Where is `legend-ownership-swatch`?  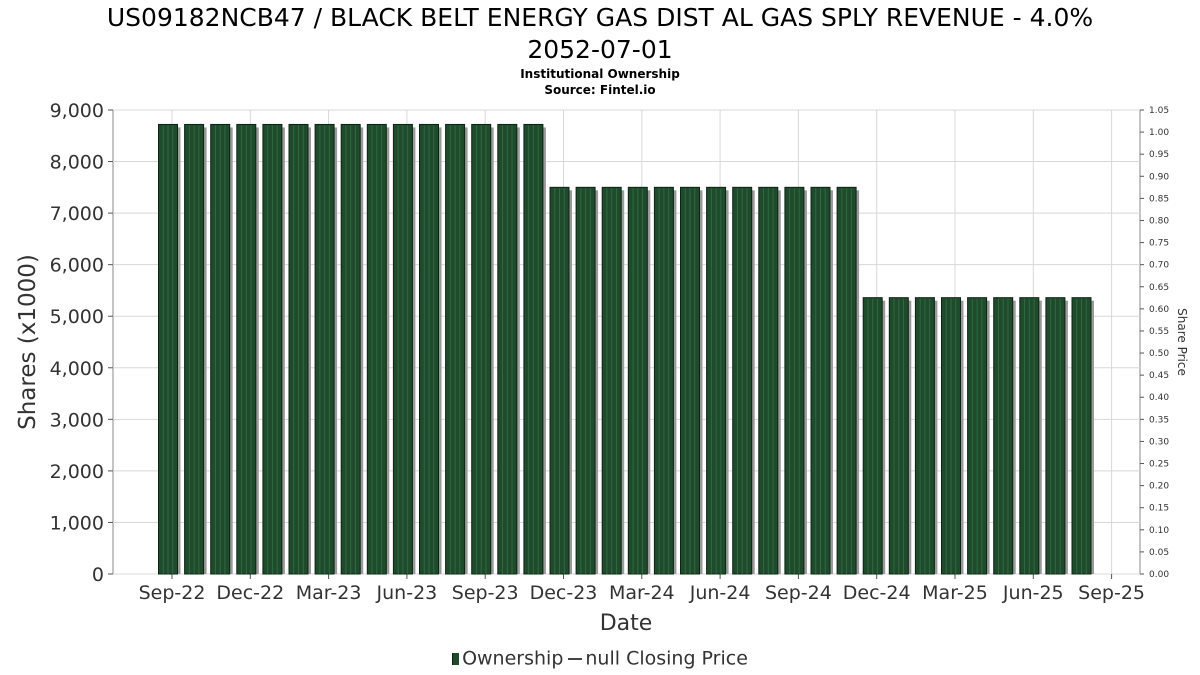 legend-ownership-swatch is located at coordinates (456, 658).